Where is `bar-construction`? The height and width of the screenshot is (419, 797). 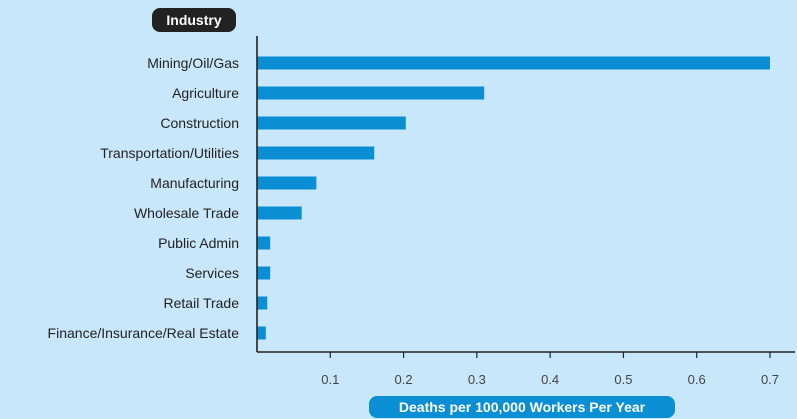
bar-construction is located at coordinates (331, 123).